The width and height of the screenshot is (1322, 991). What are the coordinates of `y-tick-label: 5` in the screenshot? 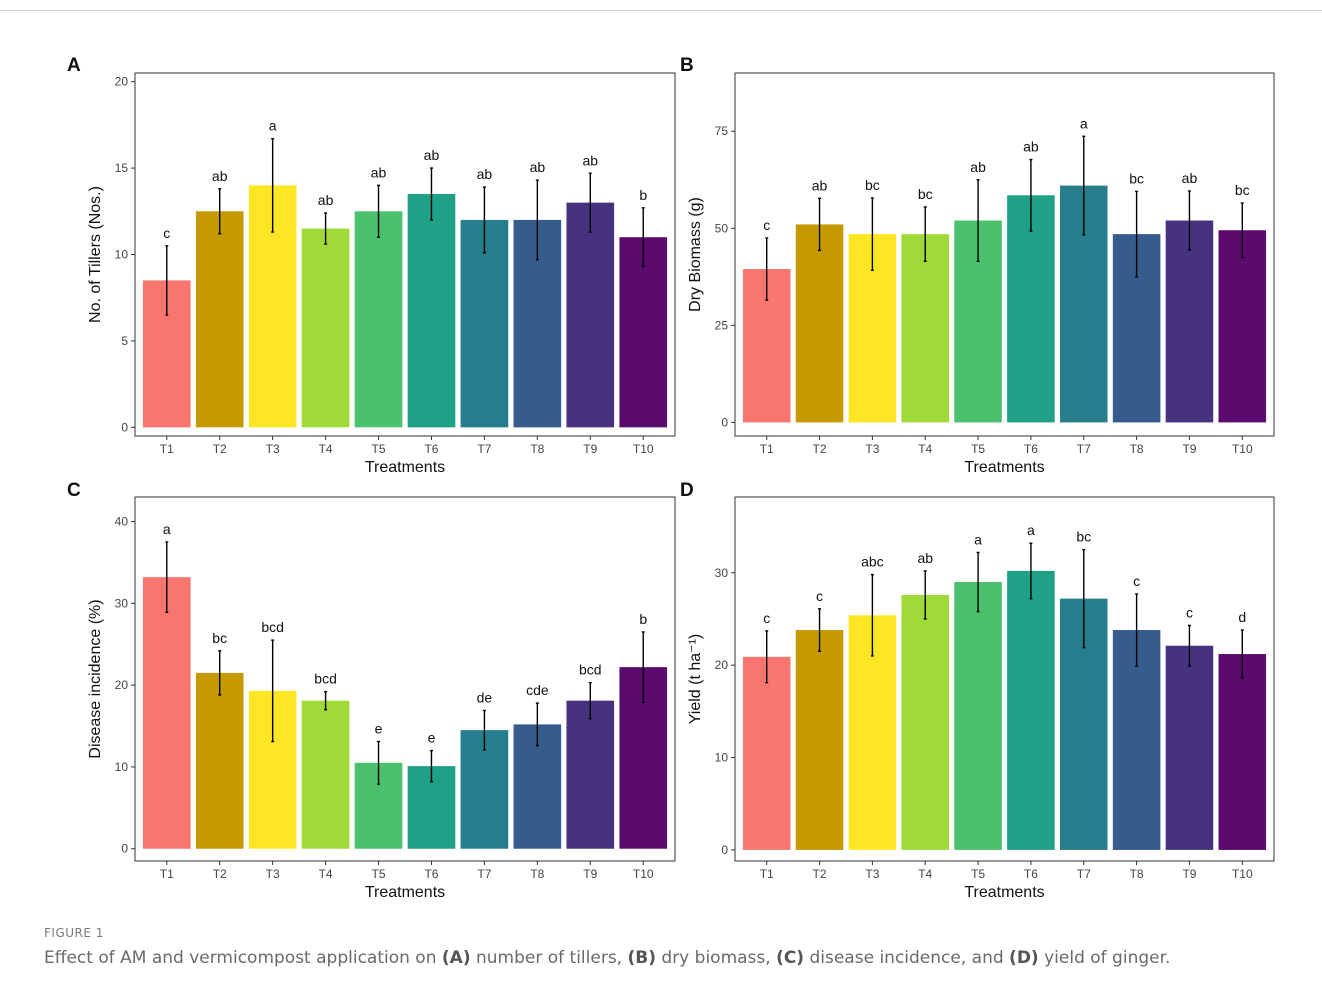 It's located at (124, 341).